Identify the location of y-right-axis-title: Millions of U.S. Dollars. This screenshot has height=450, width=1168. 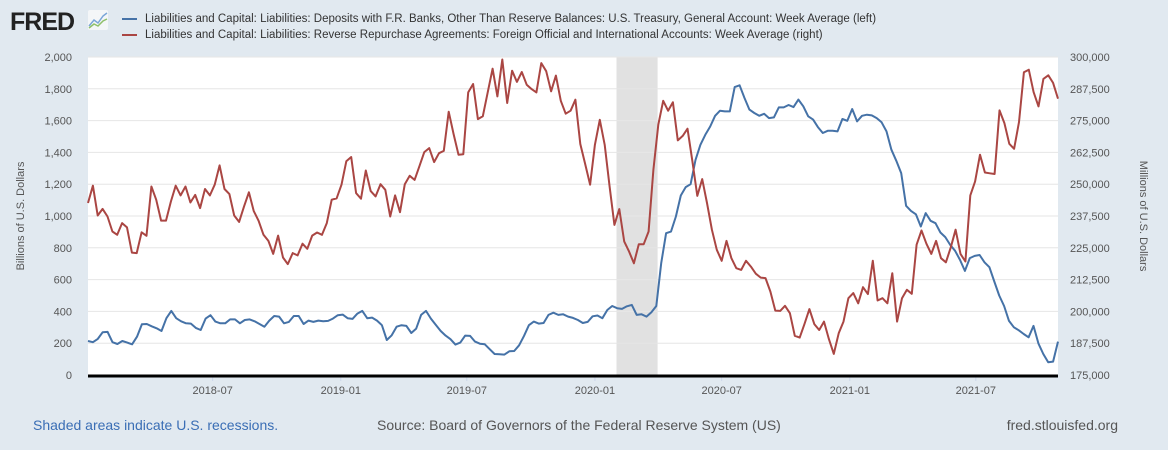
(1143, 216).